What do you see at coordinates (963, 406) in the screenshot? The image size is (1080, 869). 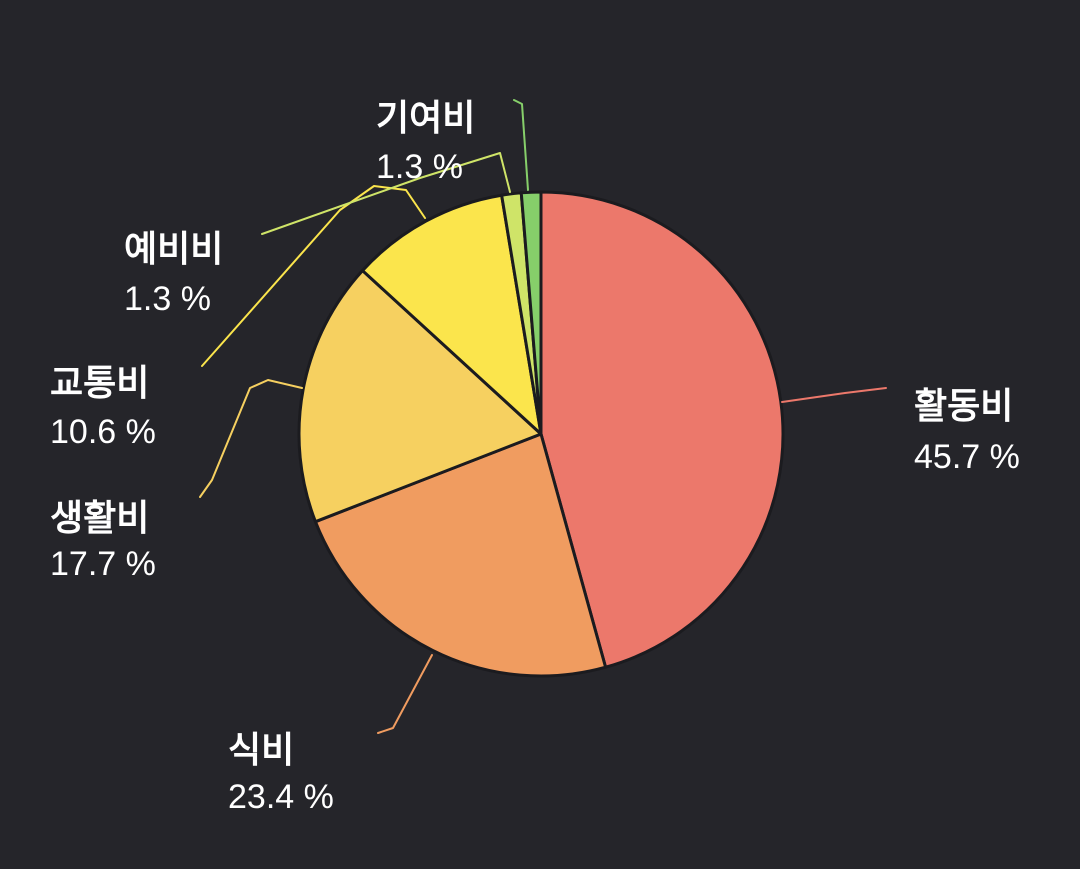 I see `slice-label-1: 활동비` at bounding box center [963, 406].